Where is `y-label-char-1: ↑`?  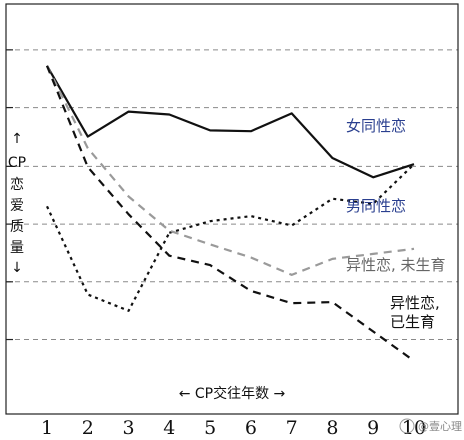
y-label-char-1: ↑ is located at coordinates (17, 139).